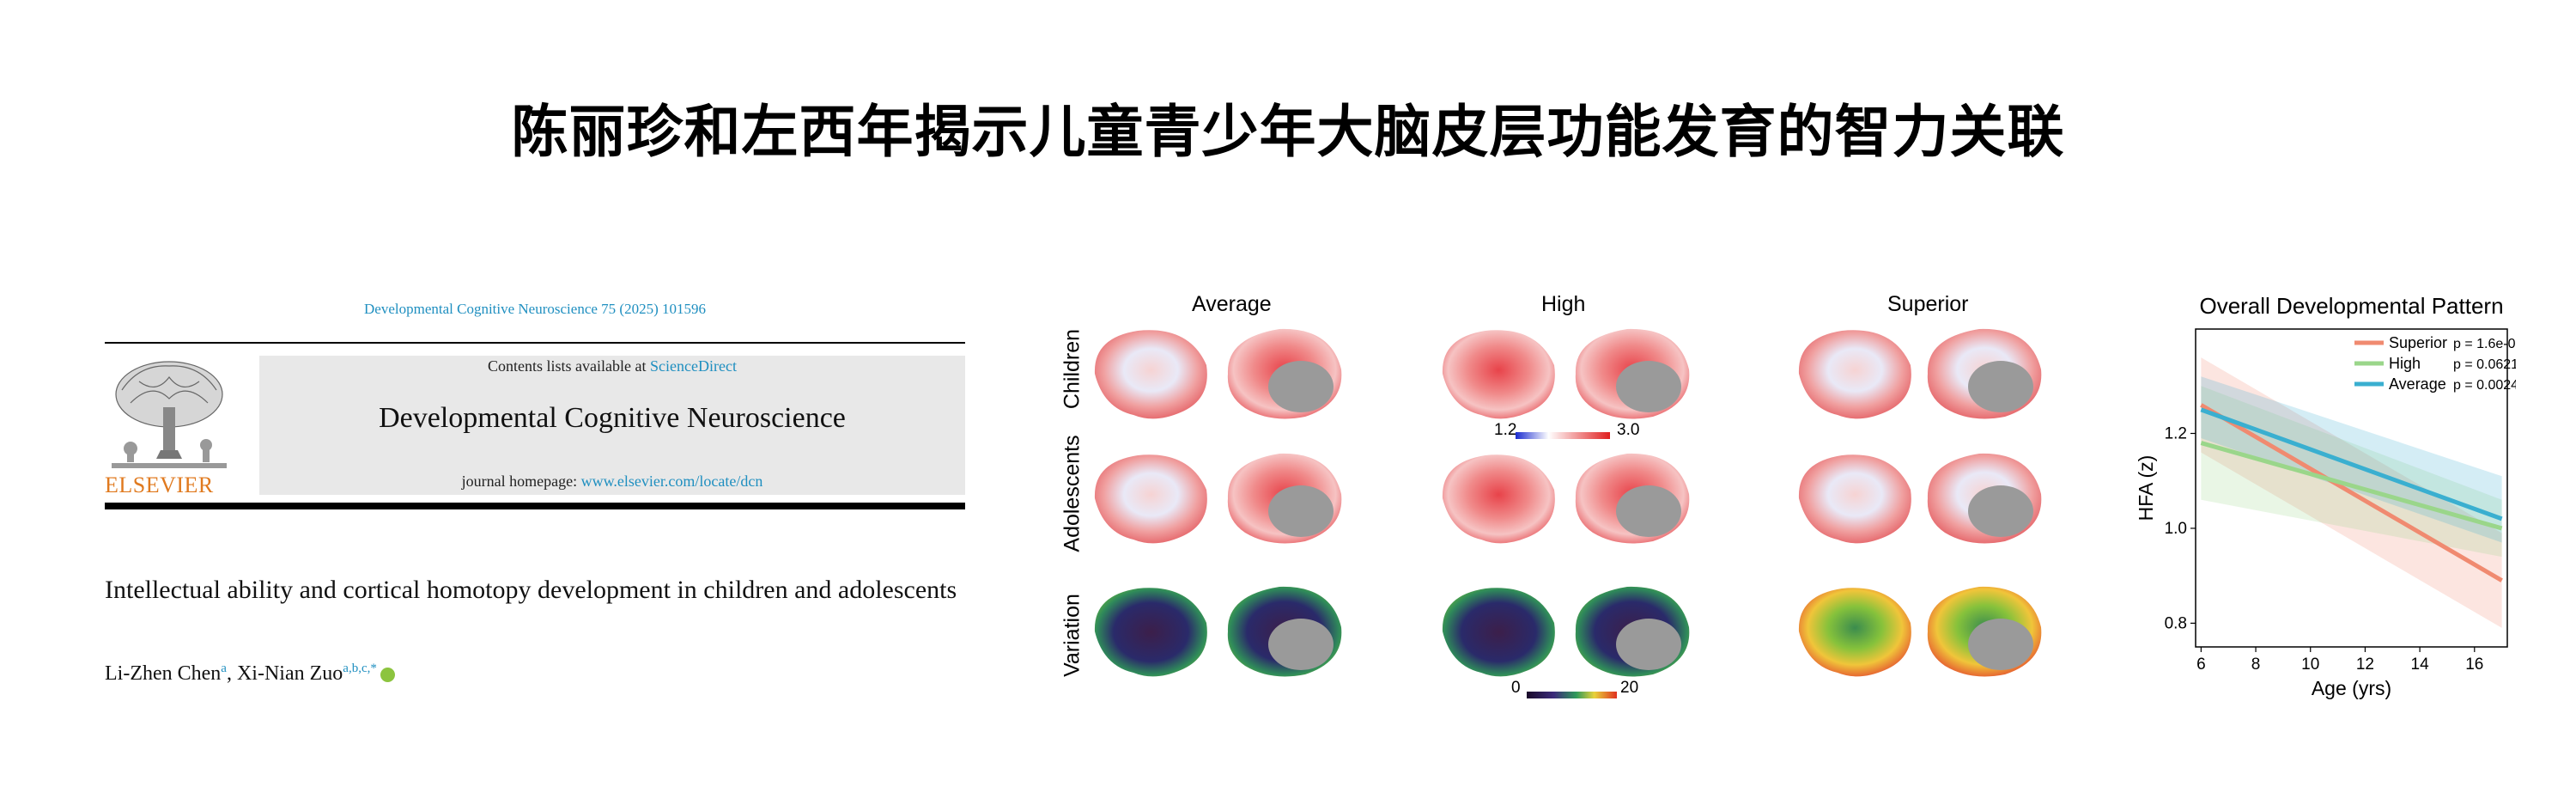 Image resolution: width=2576 pixels, height=805 pixels. I want to click on colorbar-variation, so click(1572, 695).